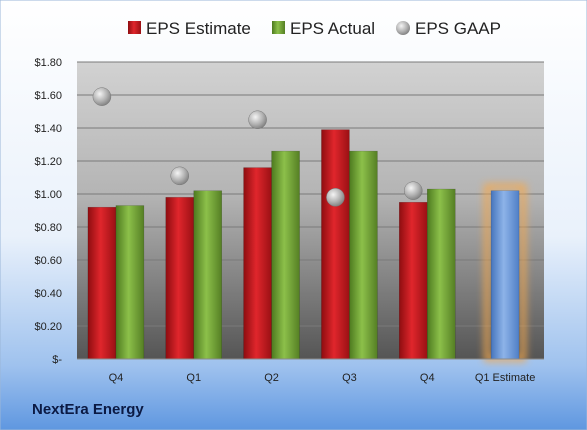 This screenshot has height=430, width=587. What do you see at coordinates (57, 360) in the screenshot?
I see `y-tick-label: $-` at bounding box center [57, 360].